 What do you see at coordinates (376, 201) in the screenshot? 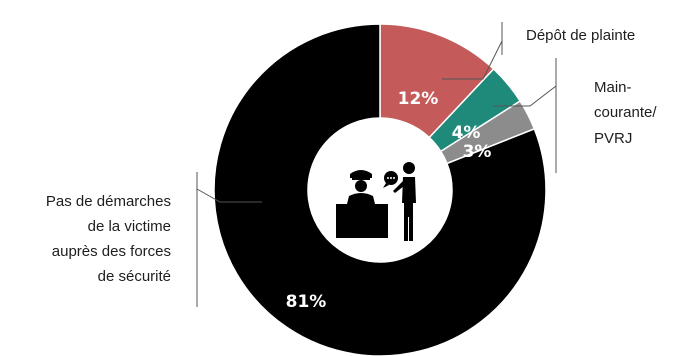
I see `police-desk-icon` at bounding box center [376, 201].